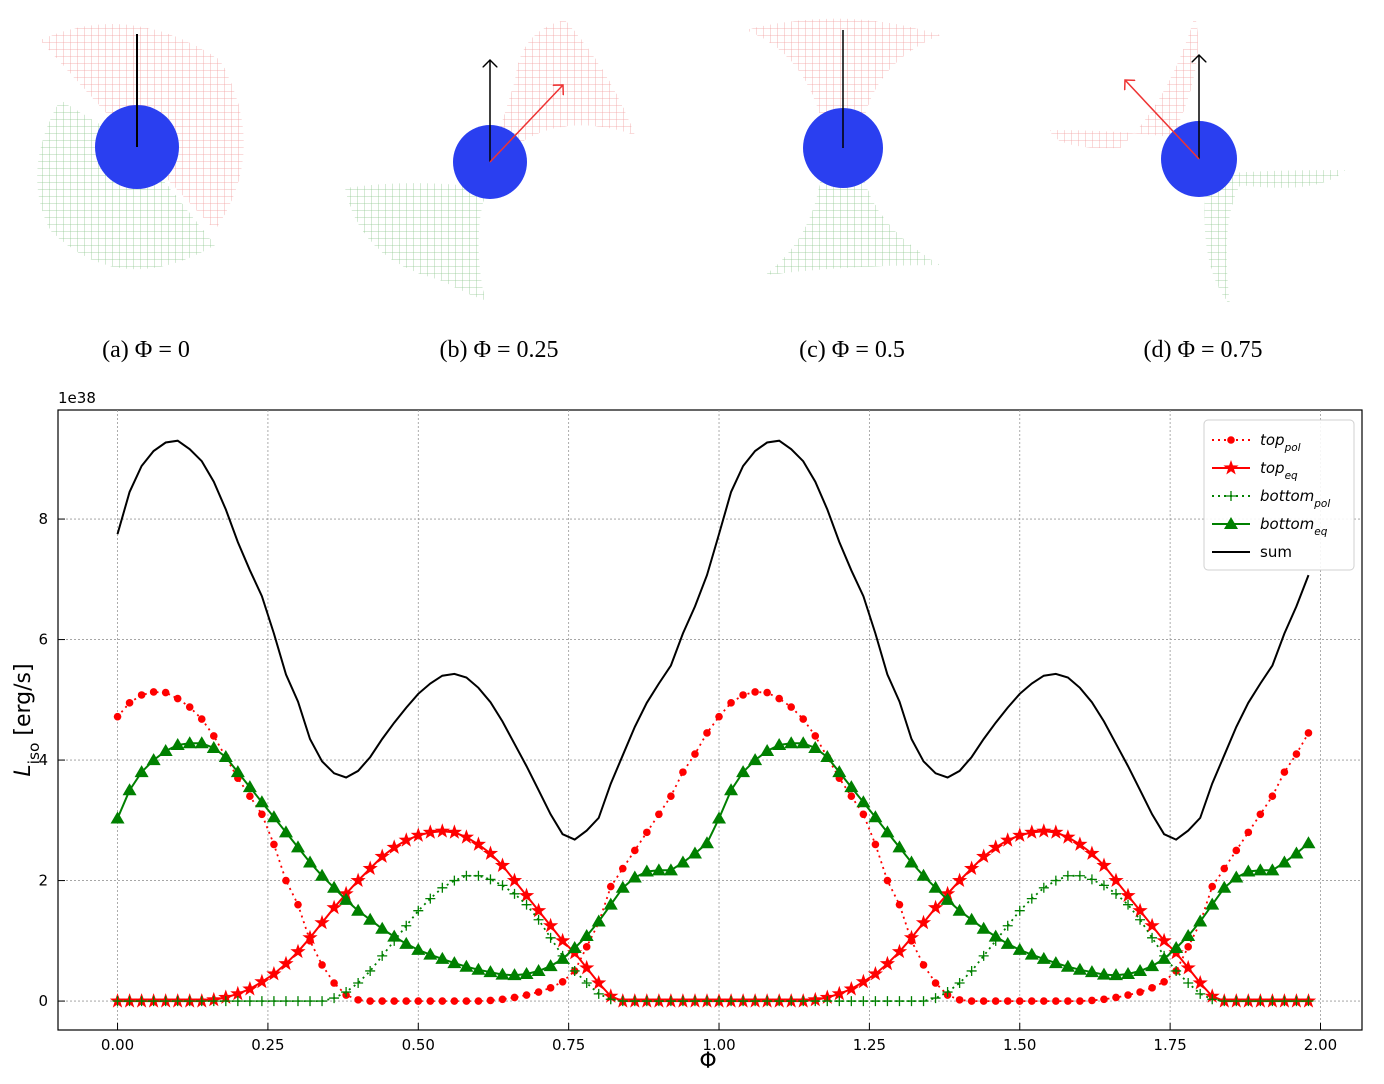 This screenshot has width=1384, height=1084. What do you see at coordinates (1279, 470) in the screenshot?
I see `legend-label: topeq` at bounding box center [1279, 470].